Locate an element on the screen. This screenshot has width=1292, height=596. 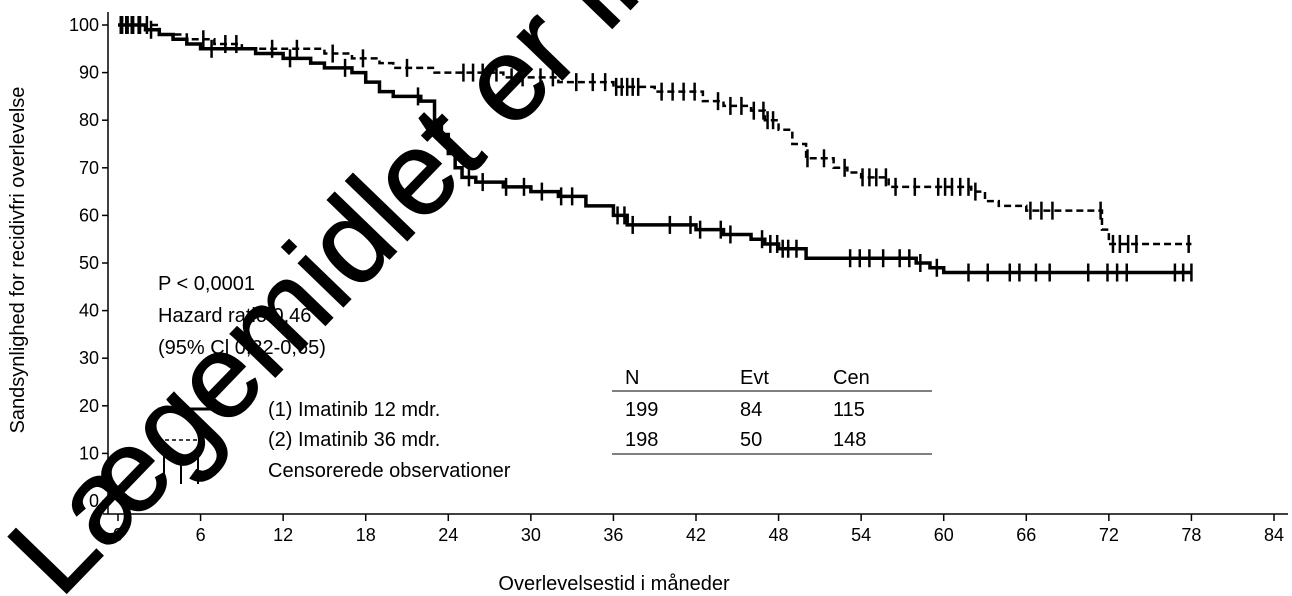
x-tick-label: 72 is located at coordinates (1109, 535).